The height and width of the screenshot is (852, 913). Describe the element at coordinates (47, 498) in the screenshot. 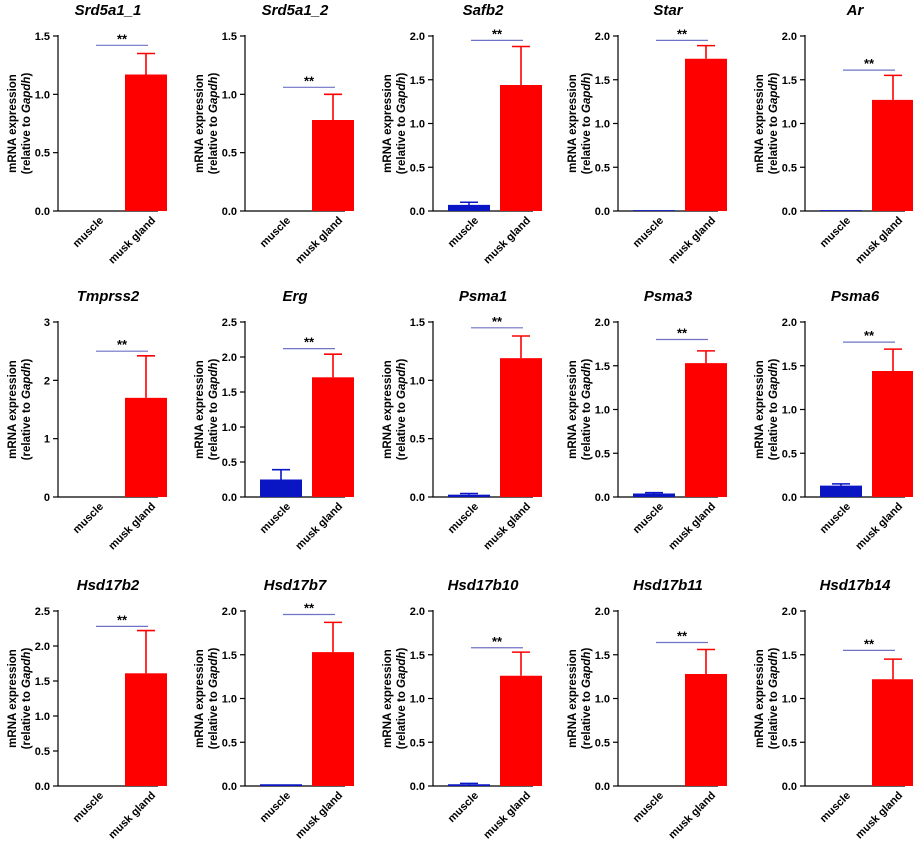

I see `y-tick-label: 0` at that location.